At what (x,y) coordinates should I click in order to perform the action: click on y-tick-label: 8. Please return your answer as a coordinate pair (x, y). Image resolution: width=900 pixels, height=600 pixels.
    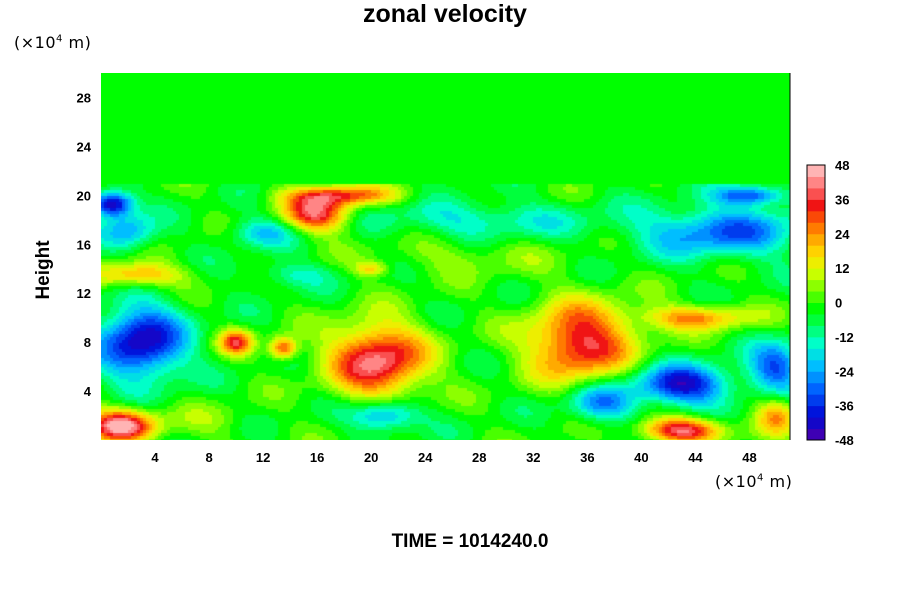
    Looking at the image, I should click on (87, 342).